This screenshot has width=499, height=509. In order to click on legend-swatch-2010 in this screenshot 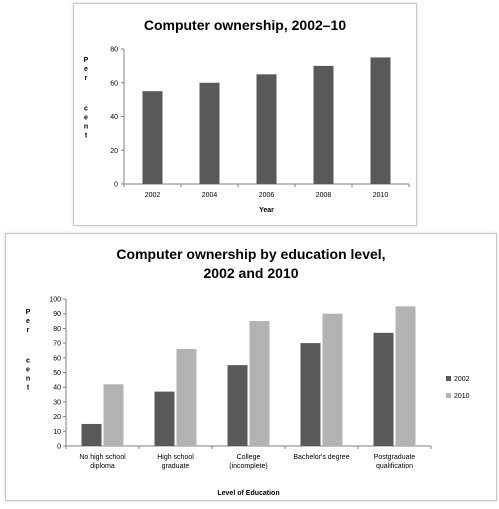, I will do `click(448, 395)`.